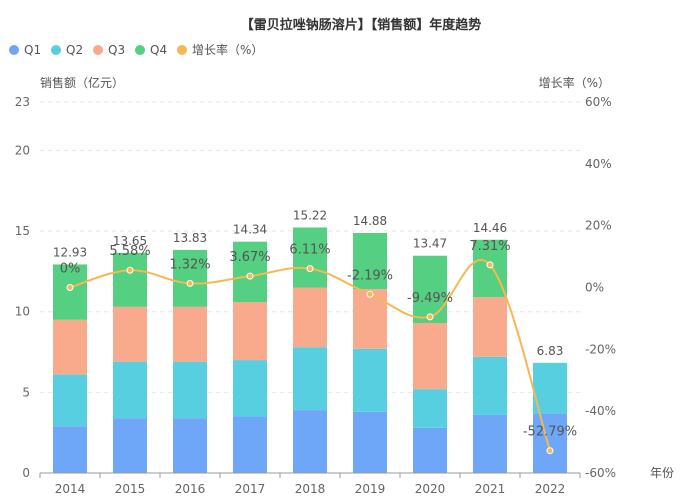 Image resolution: width=683 pixels, height=503 pixels. I want to click on y2-axis-title: 增长率（%）, so click(574, 82).